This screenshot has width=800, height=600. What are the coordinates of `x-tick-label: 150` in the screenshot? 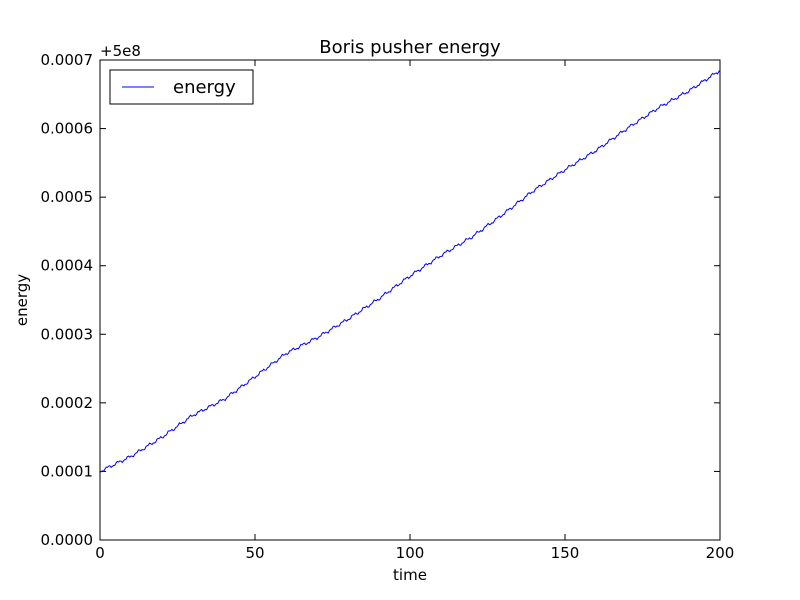 It's located at (565, 553).